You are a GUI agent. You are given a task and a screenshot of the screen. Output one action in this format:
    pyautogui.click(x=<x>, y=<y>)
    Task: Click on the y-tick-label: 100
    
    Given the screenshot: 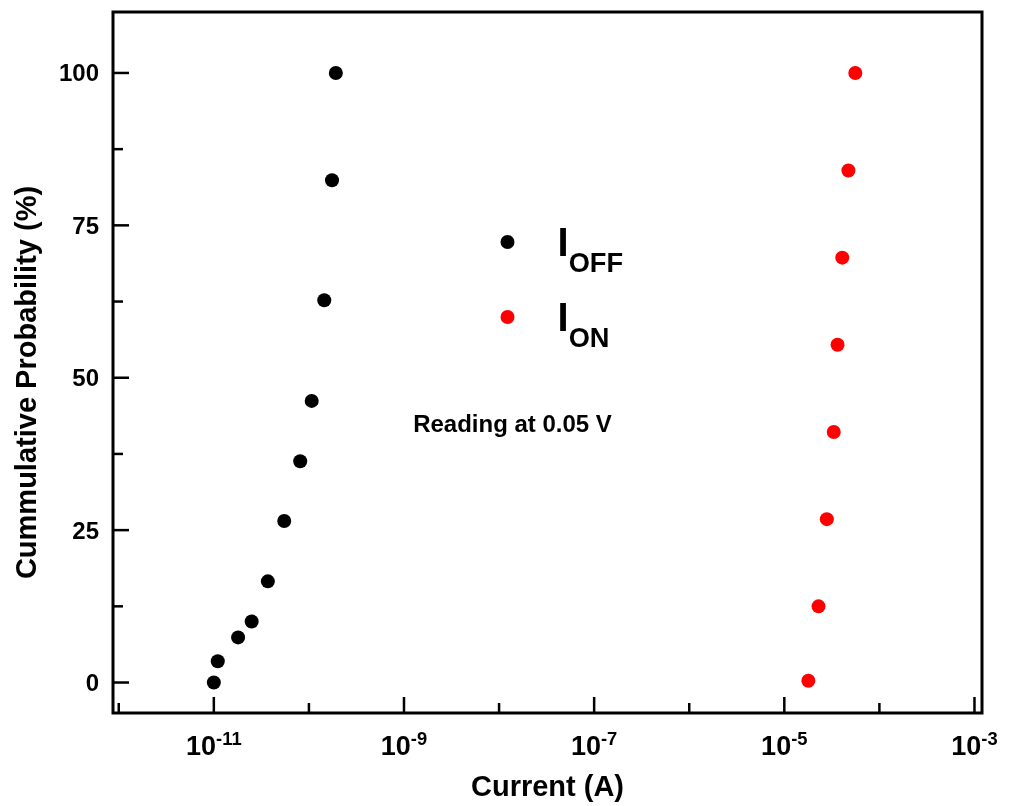 What is the action you would take?
    pyautogui.click(x=78, y=73)
    